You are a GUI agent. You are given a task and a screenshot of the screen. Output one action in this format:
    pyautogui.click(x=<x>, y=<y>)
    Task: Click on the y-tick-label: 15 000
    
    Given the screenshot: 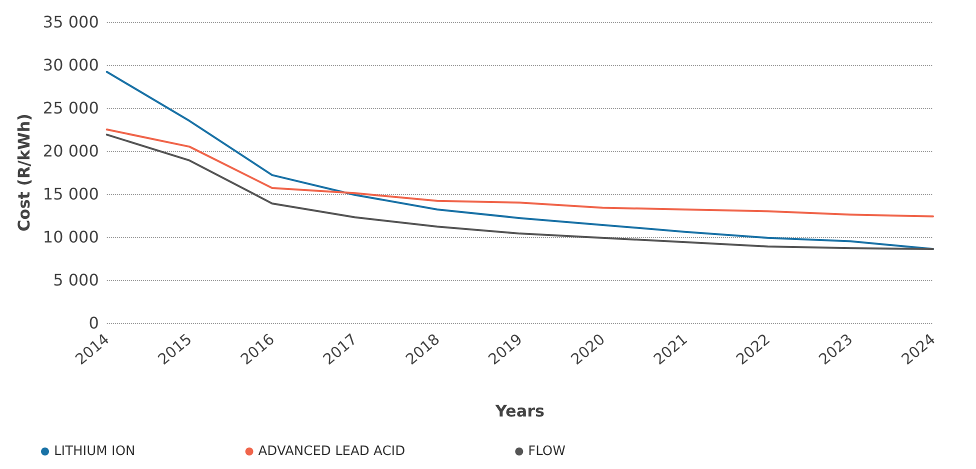 What is the action you would take?
    pyautogui.click(x=70, y=194)
    